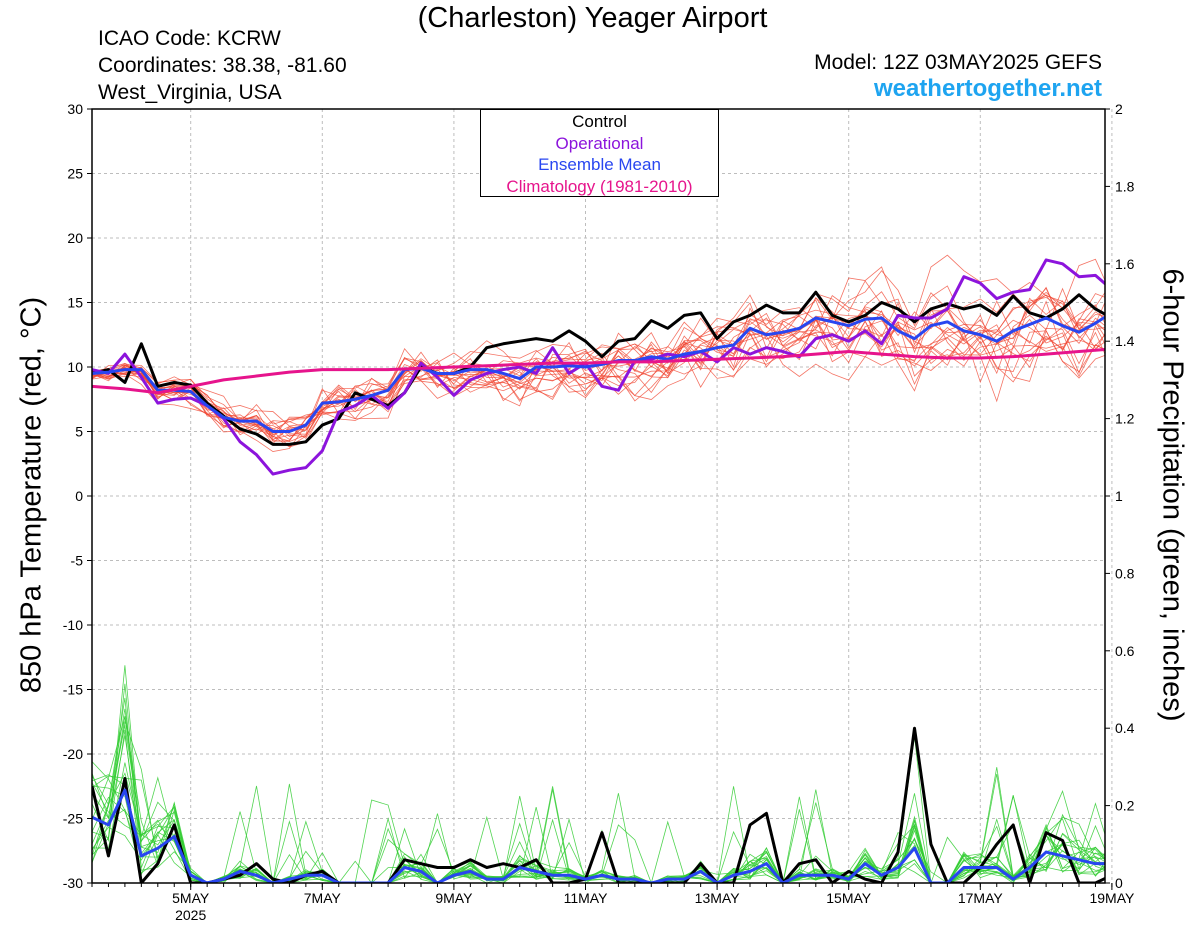 This screenshot has width=1200, height=927. What do you see at coordinates (79, 432) in the screenshot?
I see `y-tick-label-left: 5` at bounding box center [79, 432].